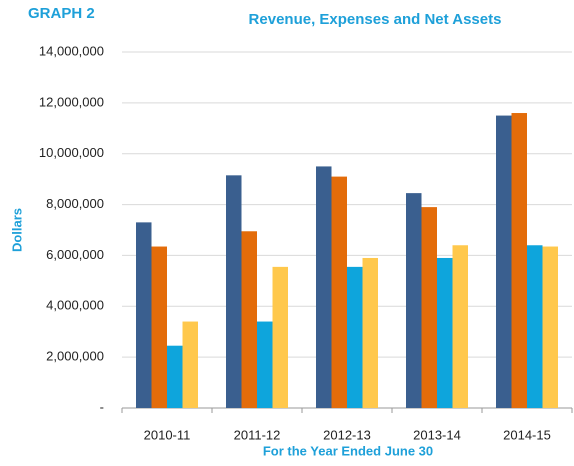 This screenshot has width=574, height=466. Describe the element at coordinates (71, 101) in the screenshot. I see `y-tick-label: 12,000,000` at that location.